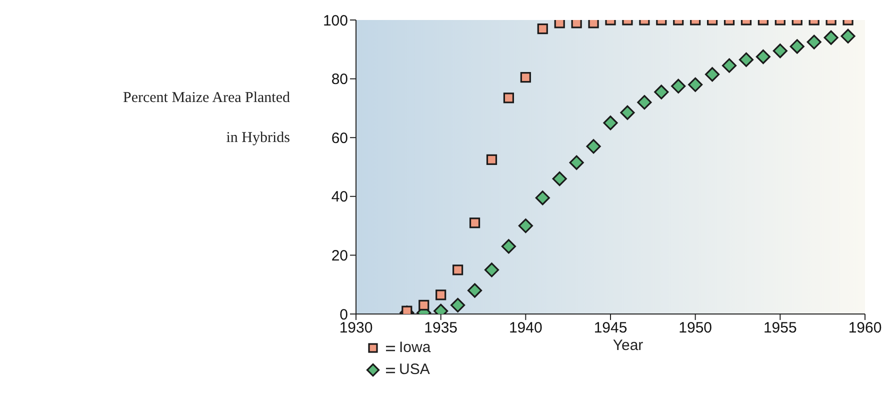 The height and width of the screenshot is (403, 885). I want to click on y-tick-label: 40, so click(339, 197).